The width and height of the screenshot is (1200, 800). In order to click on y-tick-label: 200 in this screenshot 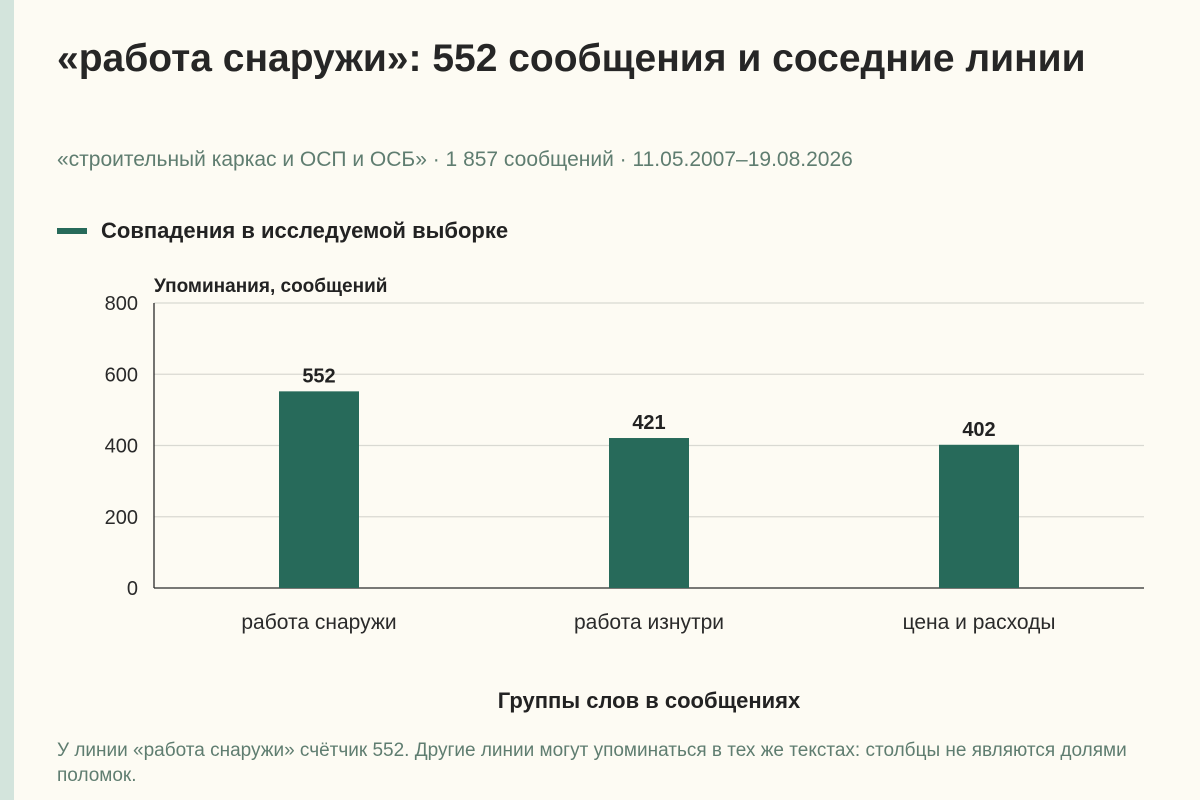, I will do `click(121, 518)`.